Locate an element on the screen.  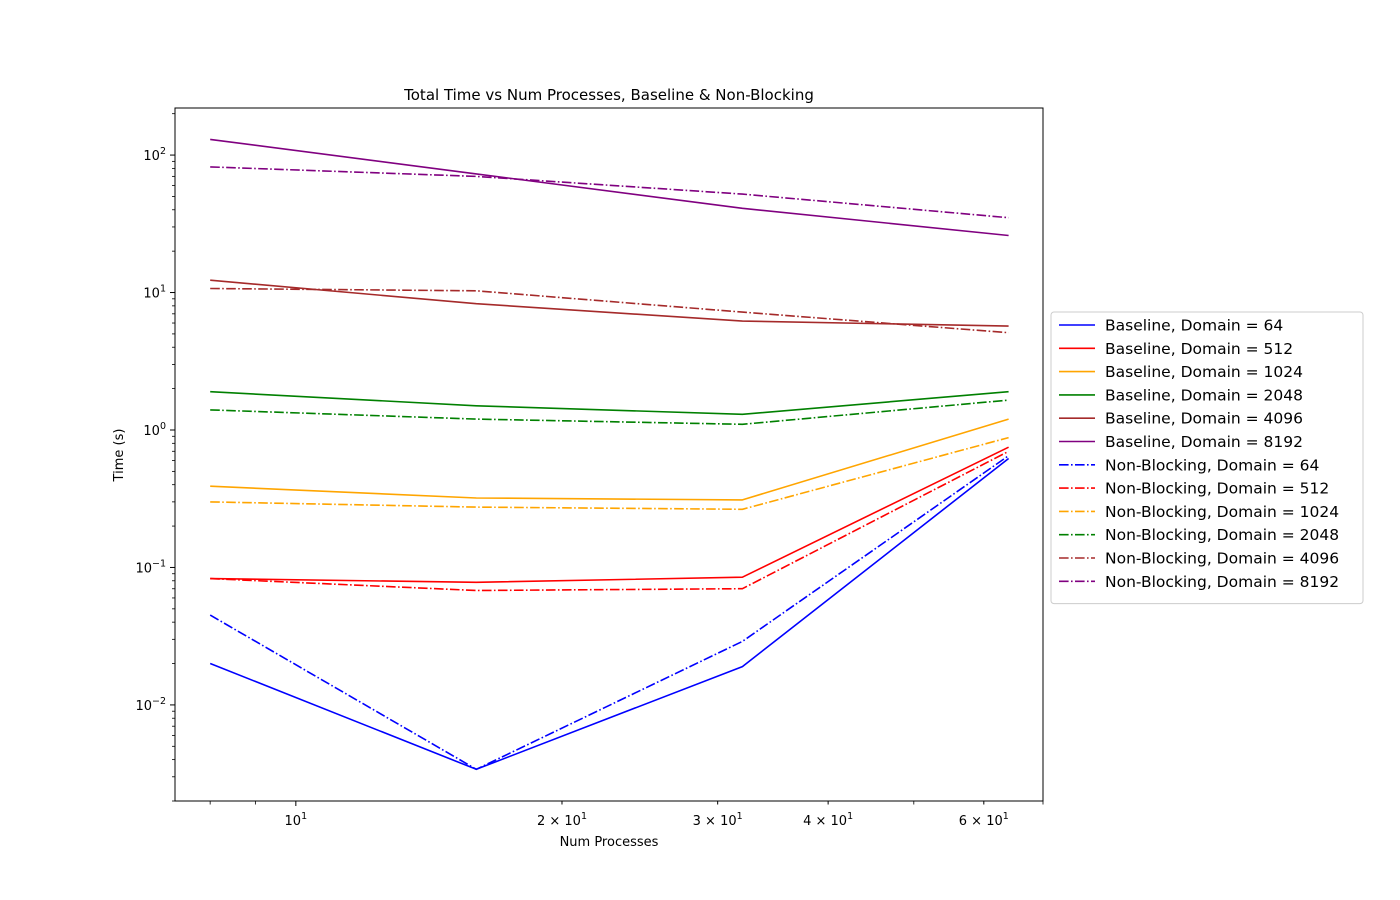
x-tick-label: 4 × 10¹ is located at coordinates (828, 820).